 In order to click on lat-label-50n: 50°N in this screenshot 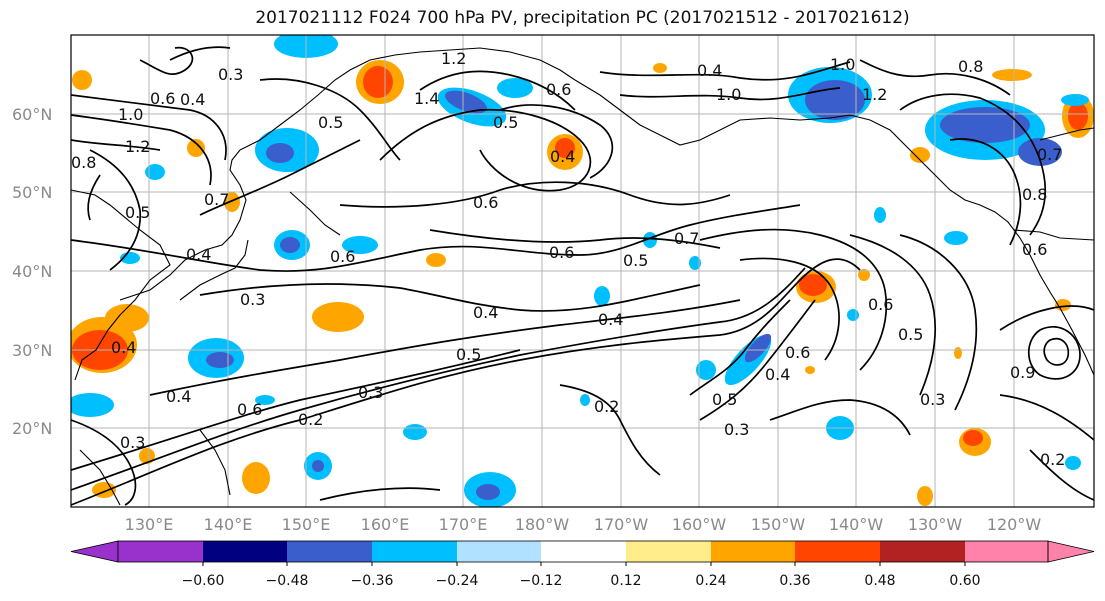, I will do `click(32, 192)`.